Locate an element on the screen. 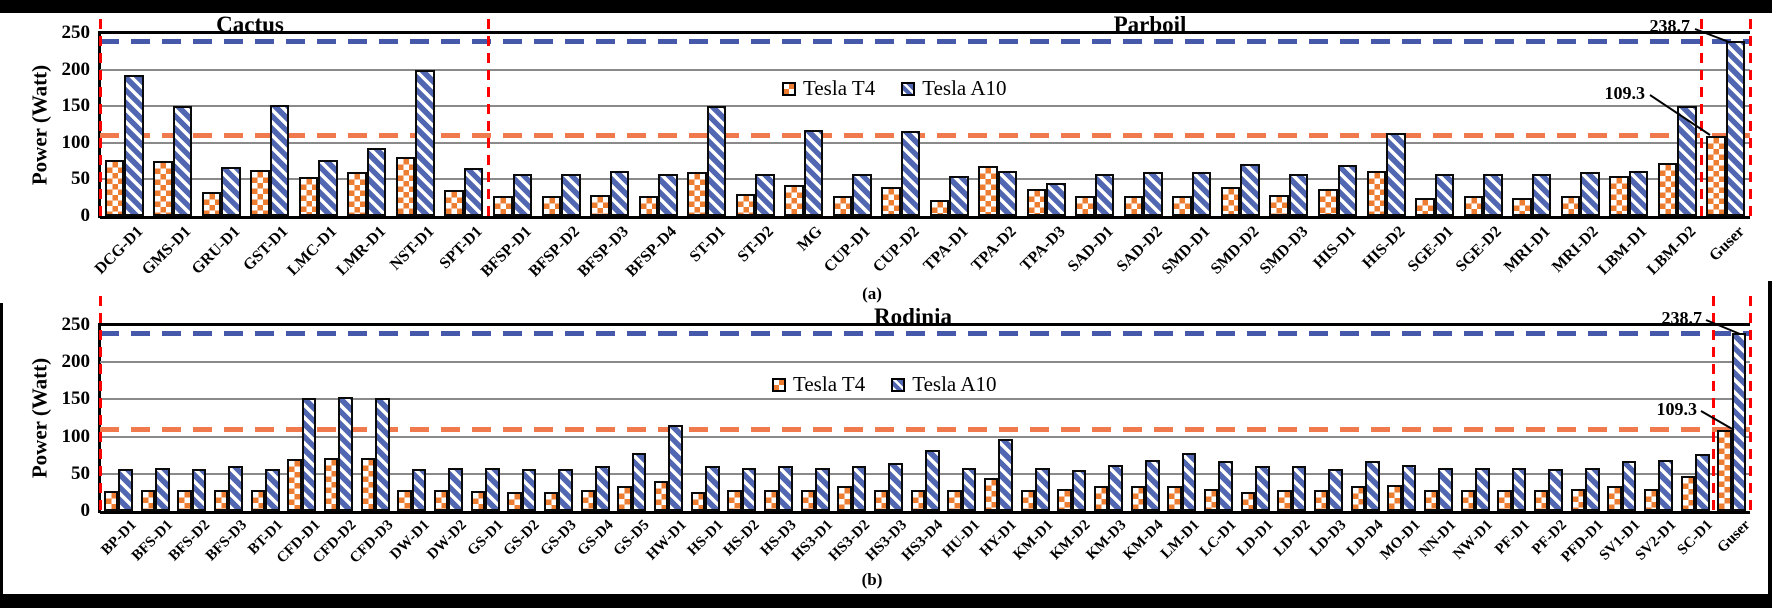  frame-bottom-bar is located at coordinates (886, 601).